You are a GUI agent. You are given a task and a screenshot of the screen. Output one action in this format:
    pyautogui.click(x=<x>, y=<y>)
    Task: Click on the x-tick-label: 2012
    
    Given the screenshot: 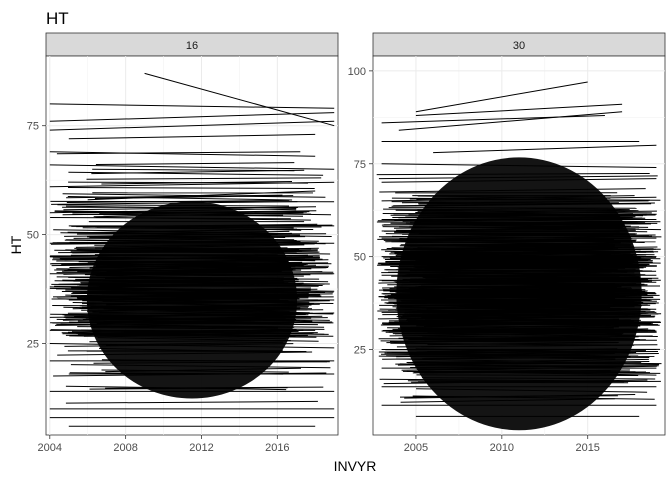 What is the action you would take?
    pyautogui.click(x=201, y=448)
    